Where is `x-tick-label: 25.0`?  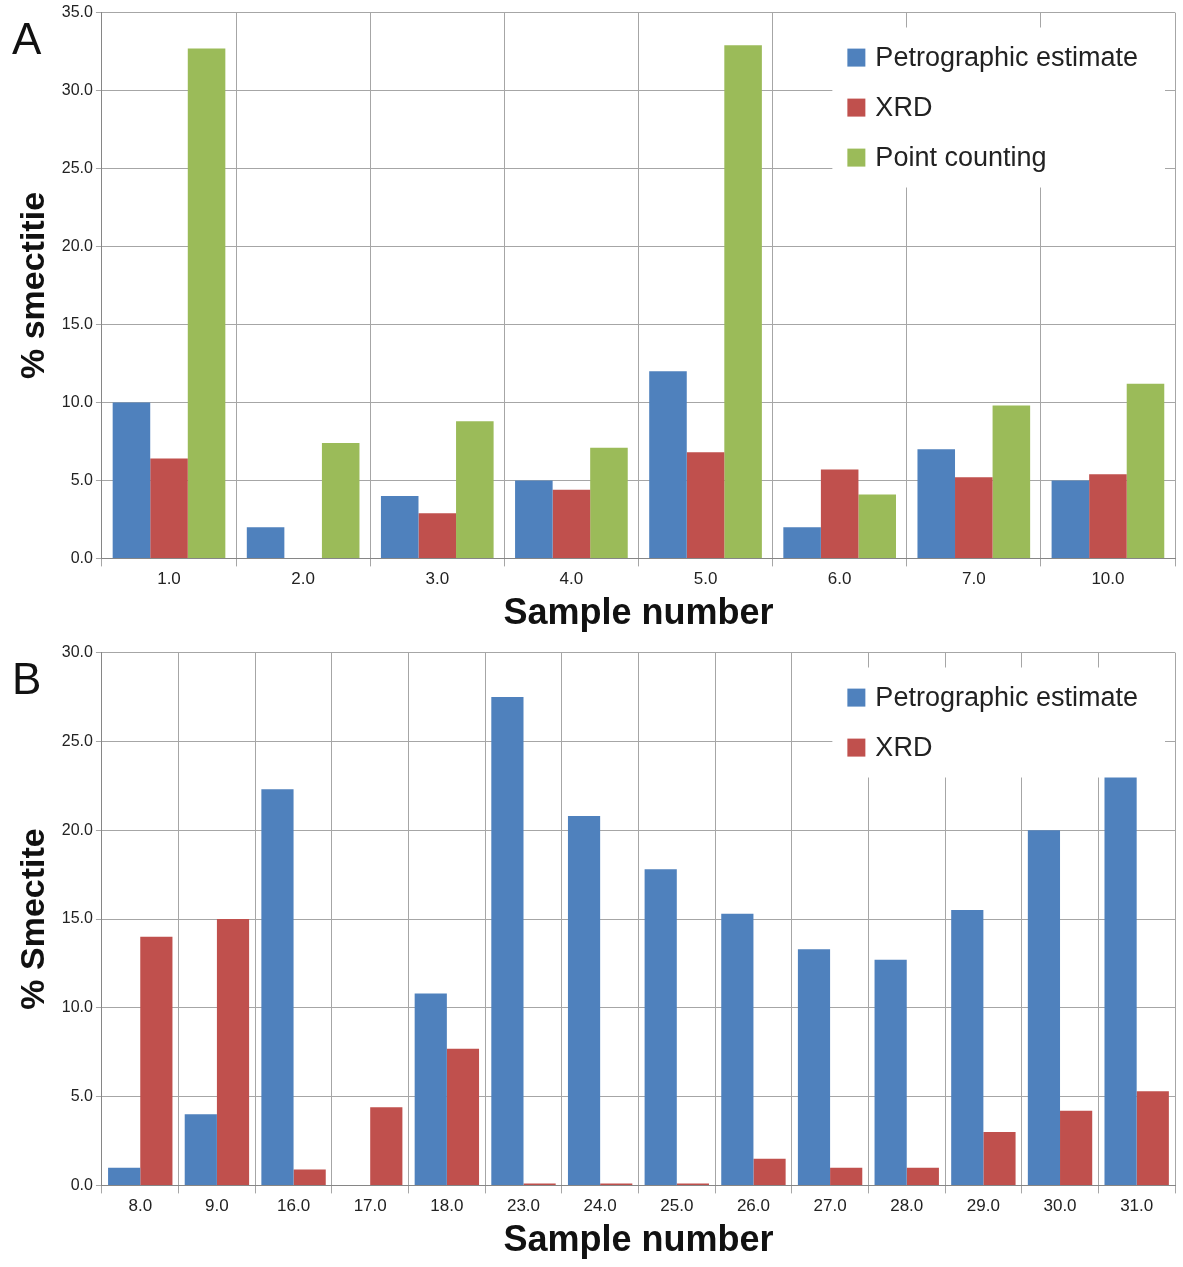 x-tick-label: 25.0 is located at coordinates (677, 1206).